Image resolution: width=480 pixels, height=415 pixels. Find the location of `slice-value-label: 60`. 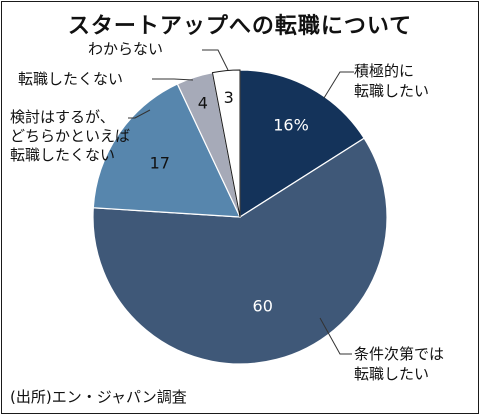

slice-value-label: 60 is located at coordinates (263, 305).